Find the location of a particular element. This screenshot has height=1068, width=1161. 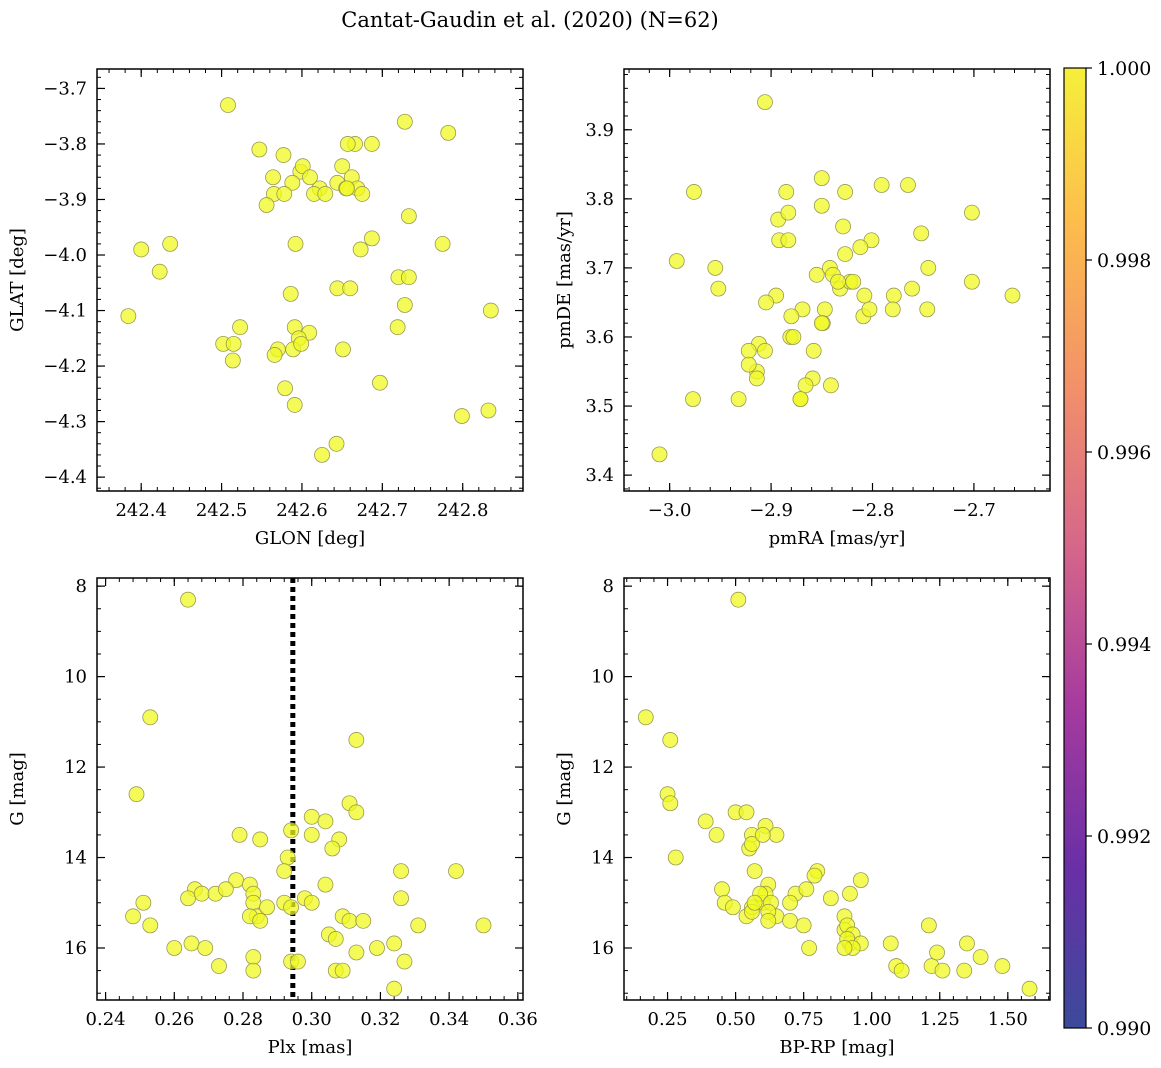

x-axis-label: BP-RP [mag] is located at coordinates (836, 1047).